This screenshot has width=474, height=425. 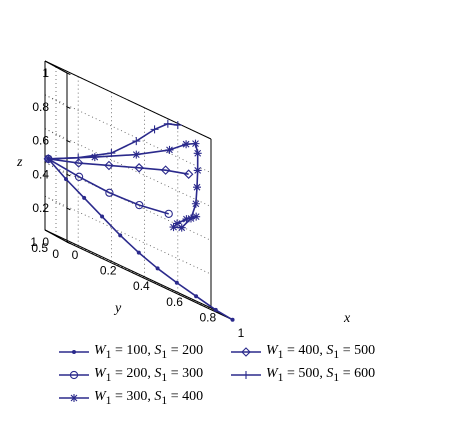 What do you see at coordinates (365, 351) in the screenshot?
I see `legend-s-value: 500` at bounding box center [365, 351].